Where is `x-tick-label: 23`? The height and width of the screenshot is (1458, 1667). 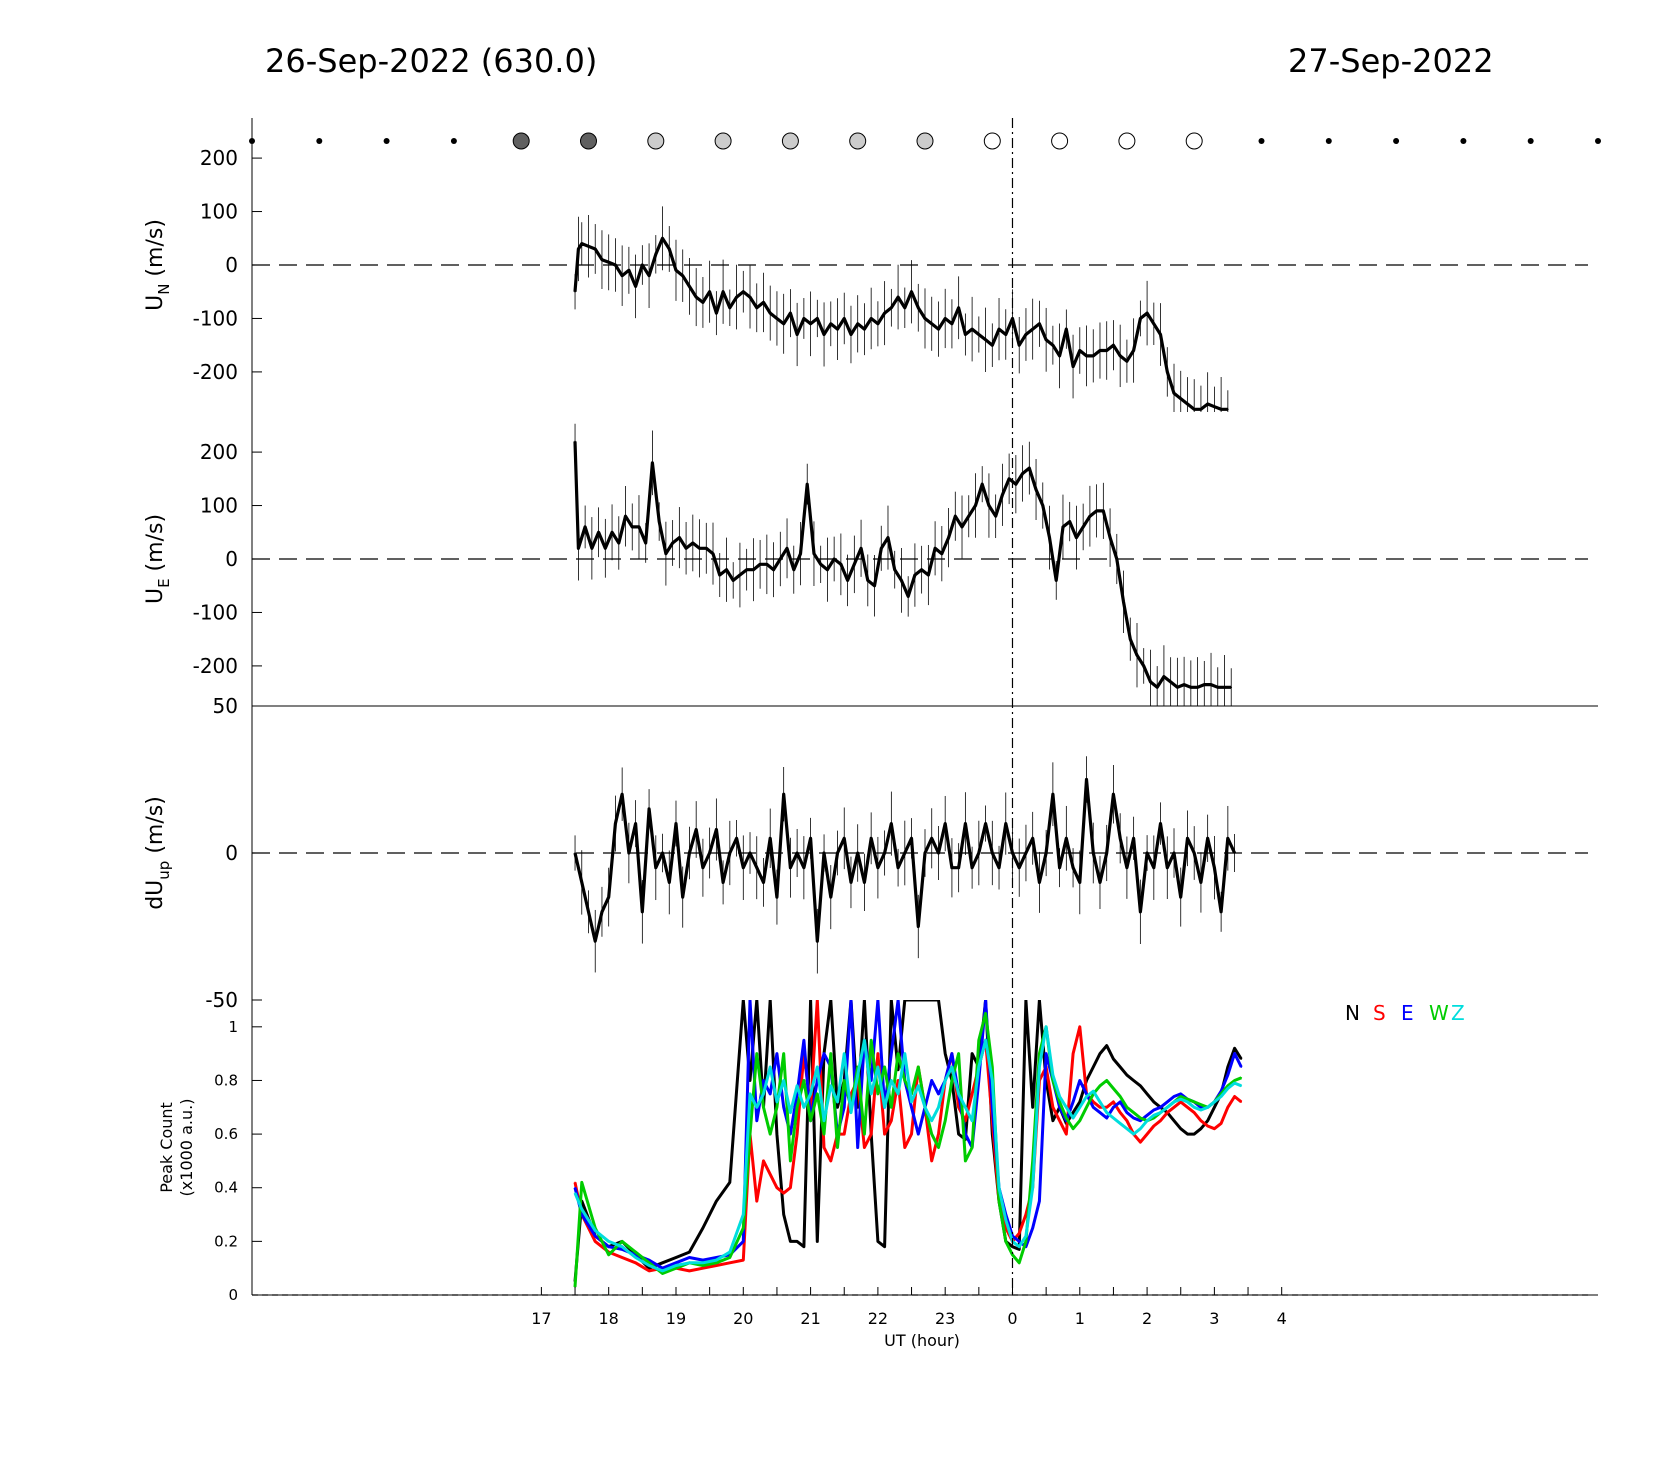
x-tick-label: 23 is located at coordinates (945, 1318).